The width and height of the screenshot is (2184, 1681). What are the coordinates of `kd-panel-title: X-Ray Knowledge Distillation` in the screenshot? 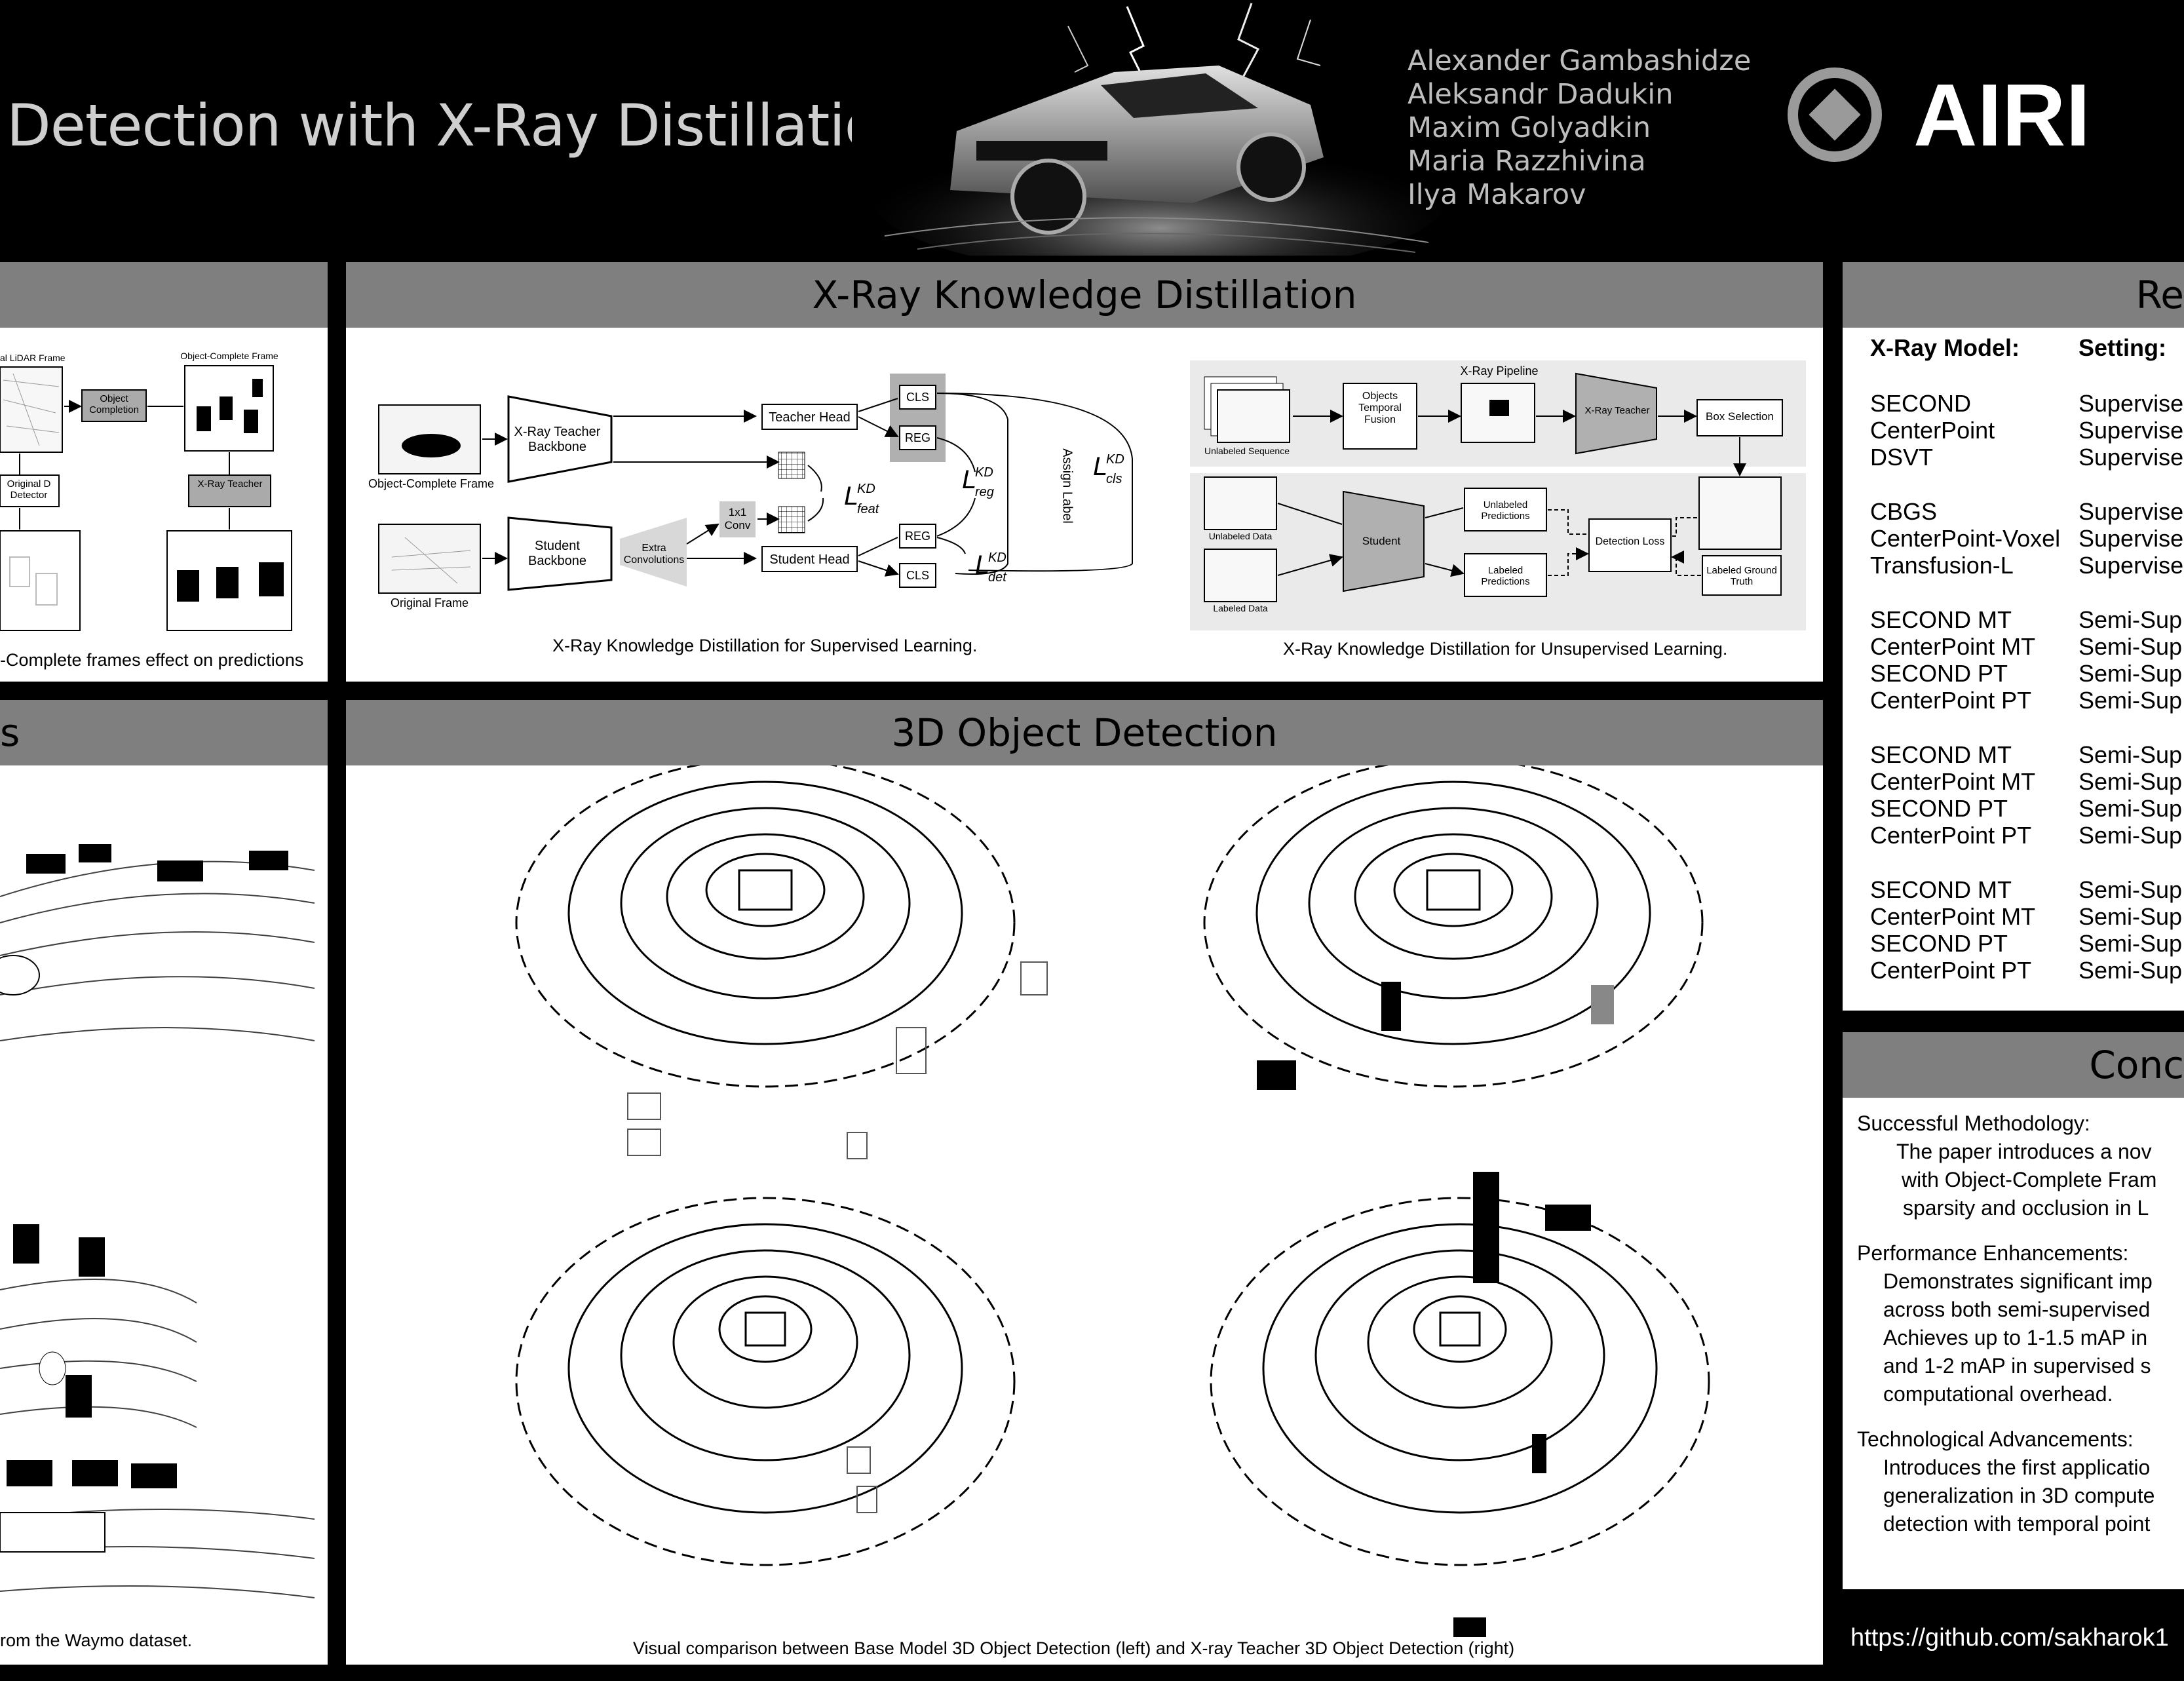 It's located at (1084, 295).